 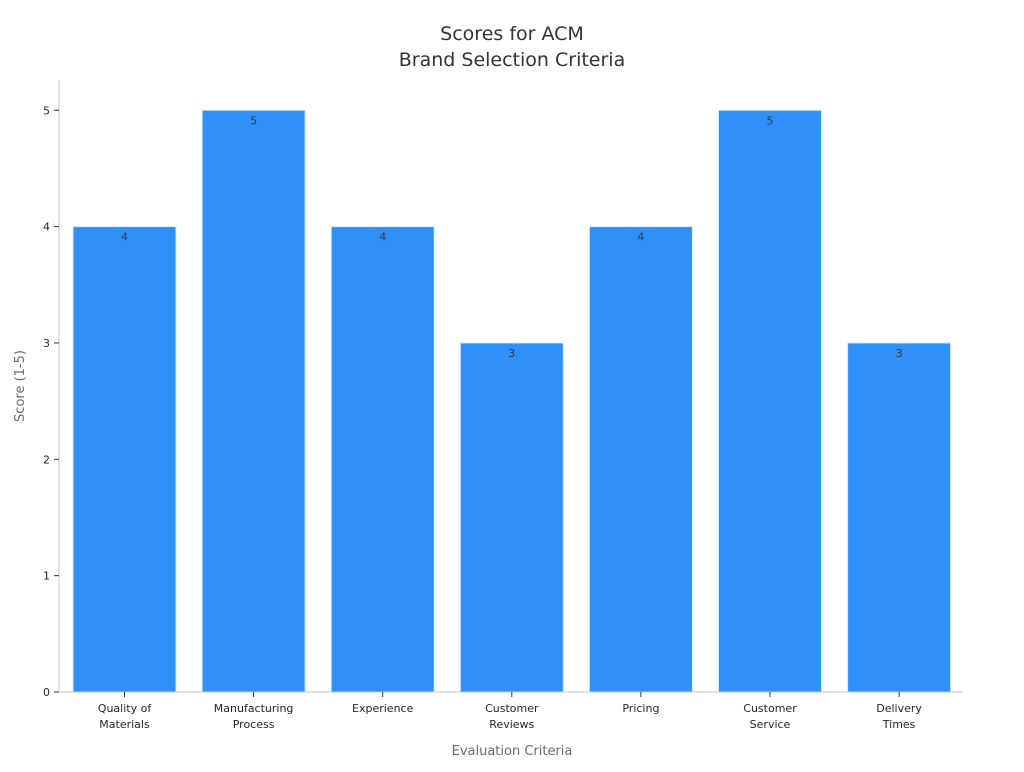 What do you see at coordinates (512, 716) in the screenshot?
I see `x-tick-label: Customer Reviews` at bounding box center [512, 716].